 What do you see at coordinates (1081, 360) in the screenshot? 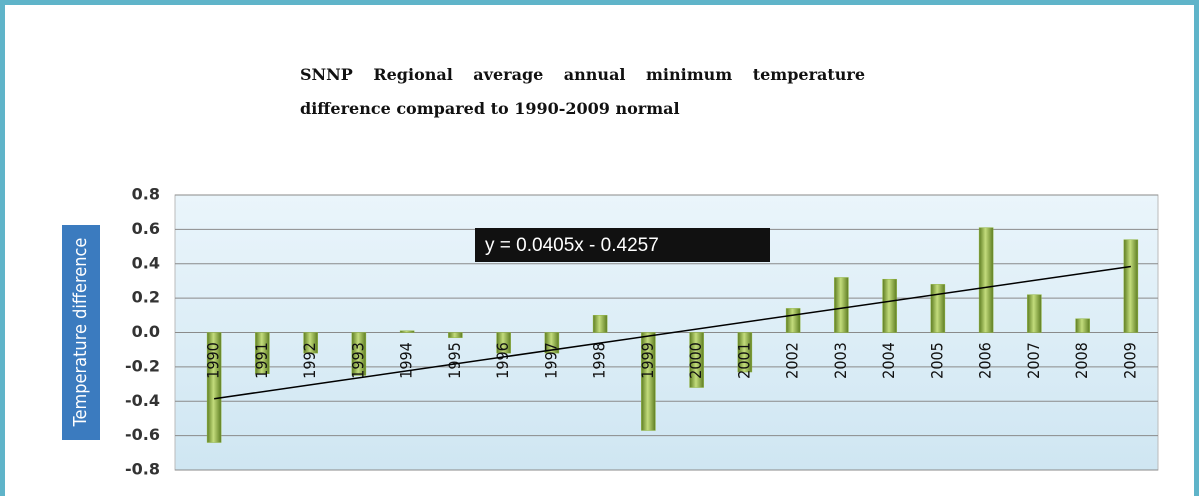
I see `x-tick-label: 2008` at bounding box center [1081, 360].